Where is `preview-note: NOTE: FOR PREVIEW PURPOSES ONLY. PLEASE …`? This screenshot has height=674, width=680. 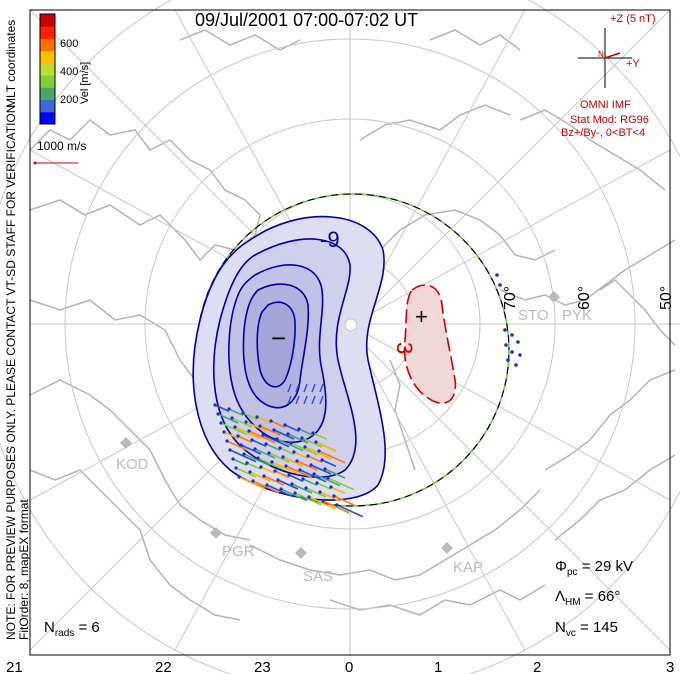 preview-note: NOTE: FOR PREVIEW PURPOSES ONLY. PLEASE … is located at coordinates (11, 370).